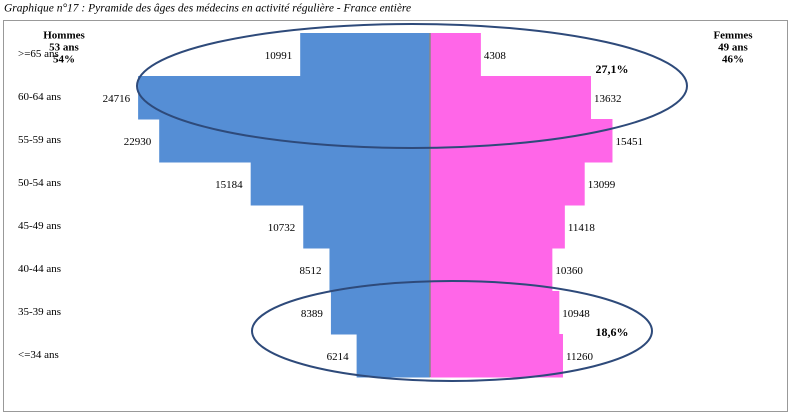 Image resolution: width=793 pixels, height=420 pixels. I want to click on category-label: 35-39 ans, so click(39, 312).